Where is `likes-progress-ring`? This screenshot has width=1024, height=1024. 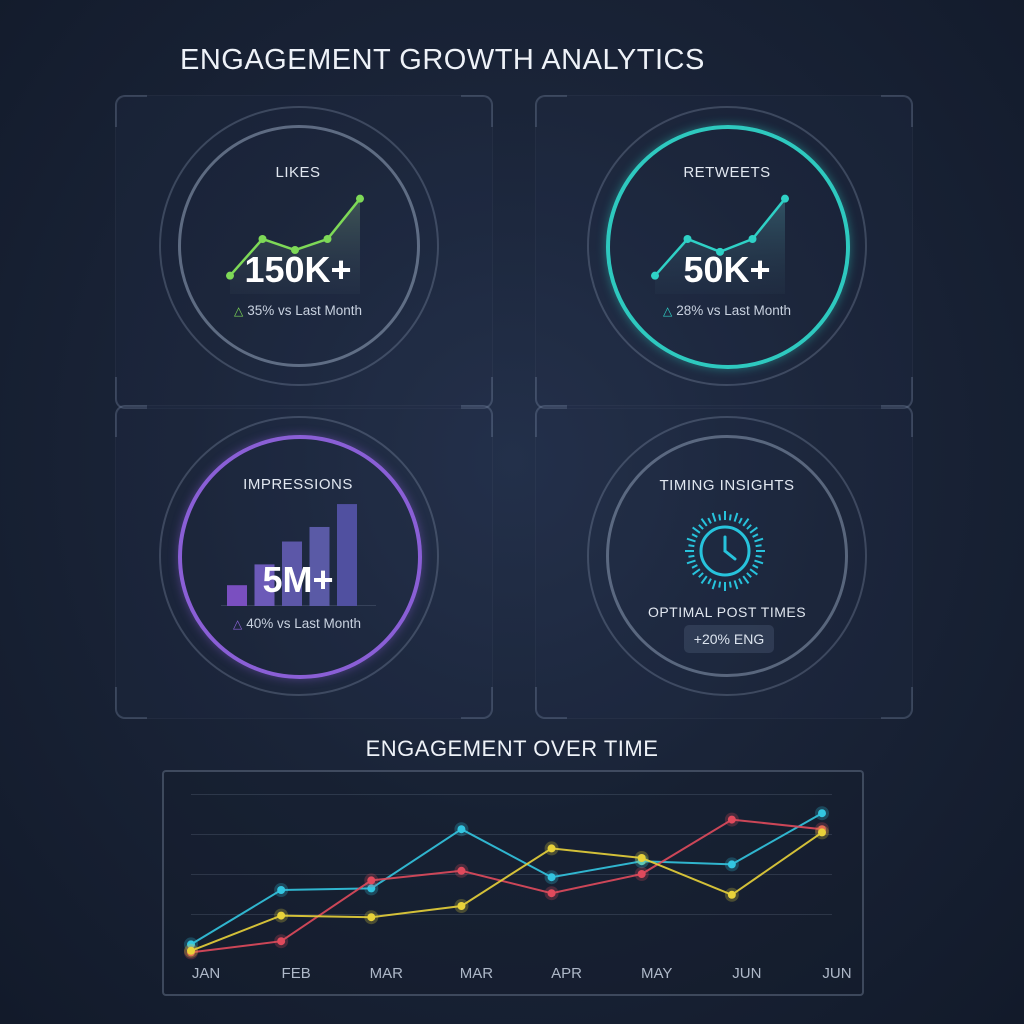
likes-progress-ring is located at coordinates (299, 246).